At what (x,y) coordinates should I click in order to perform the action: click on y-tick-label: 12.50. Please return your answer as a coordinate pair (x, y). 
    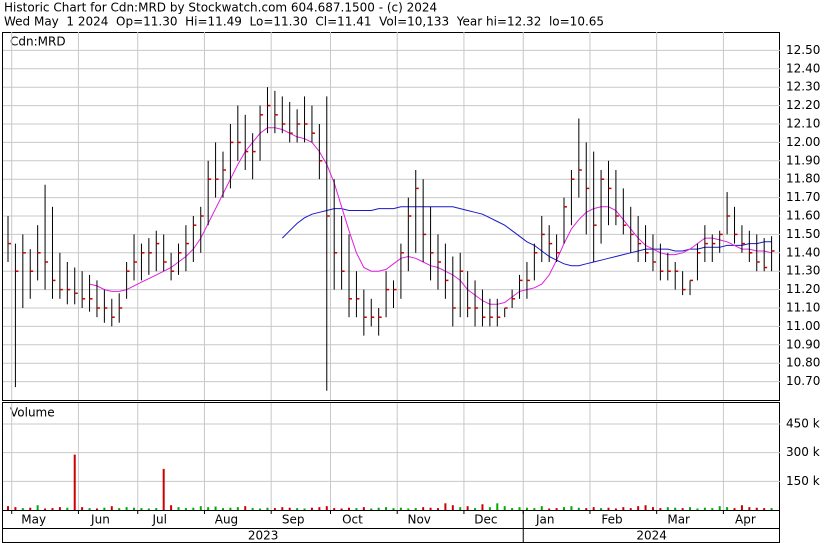
    Looking at the image, I should click on (803, 50).